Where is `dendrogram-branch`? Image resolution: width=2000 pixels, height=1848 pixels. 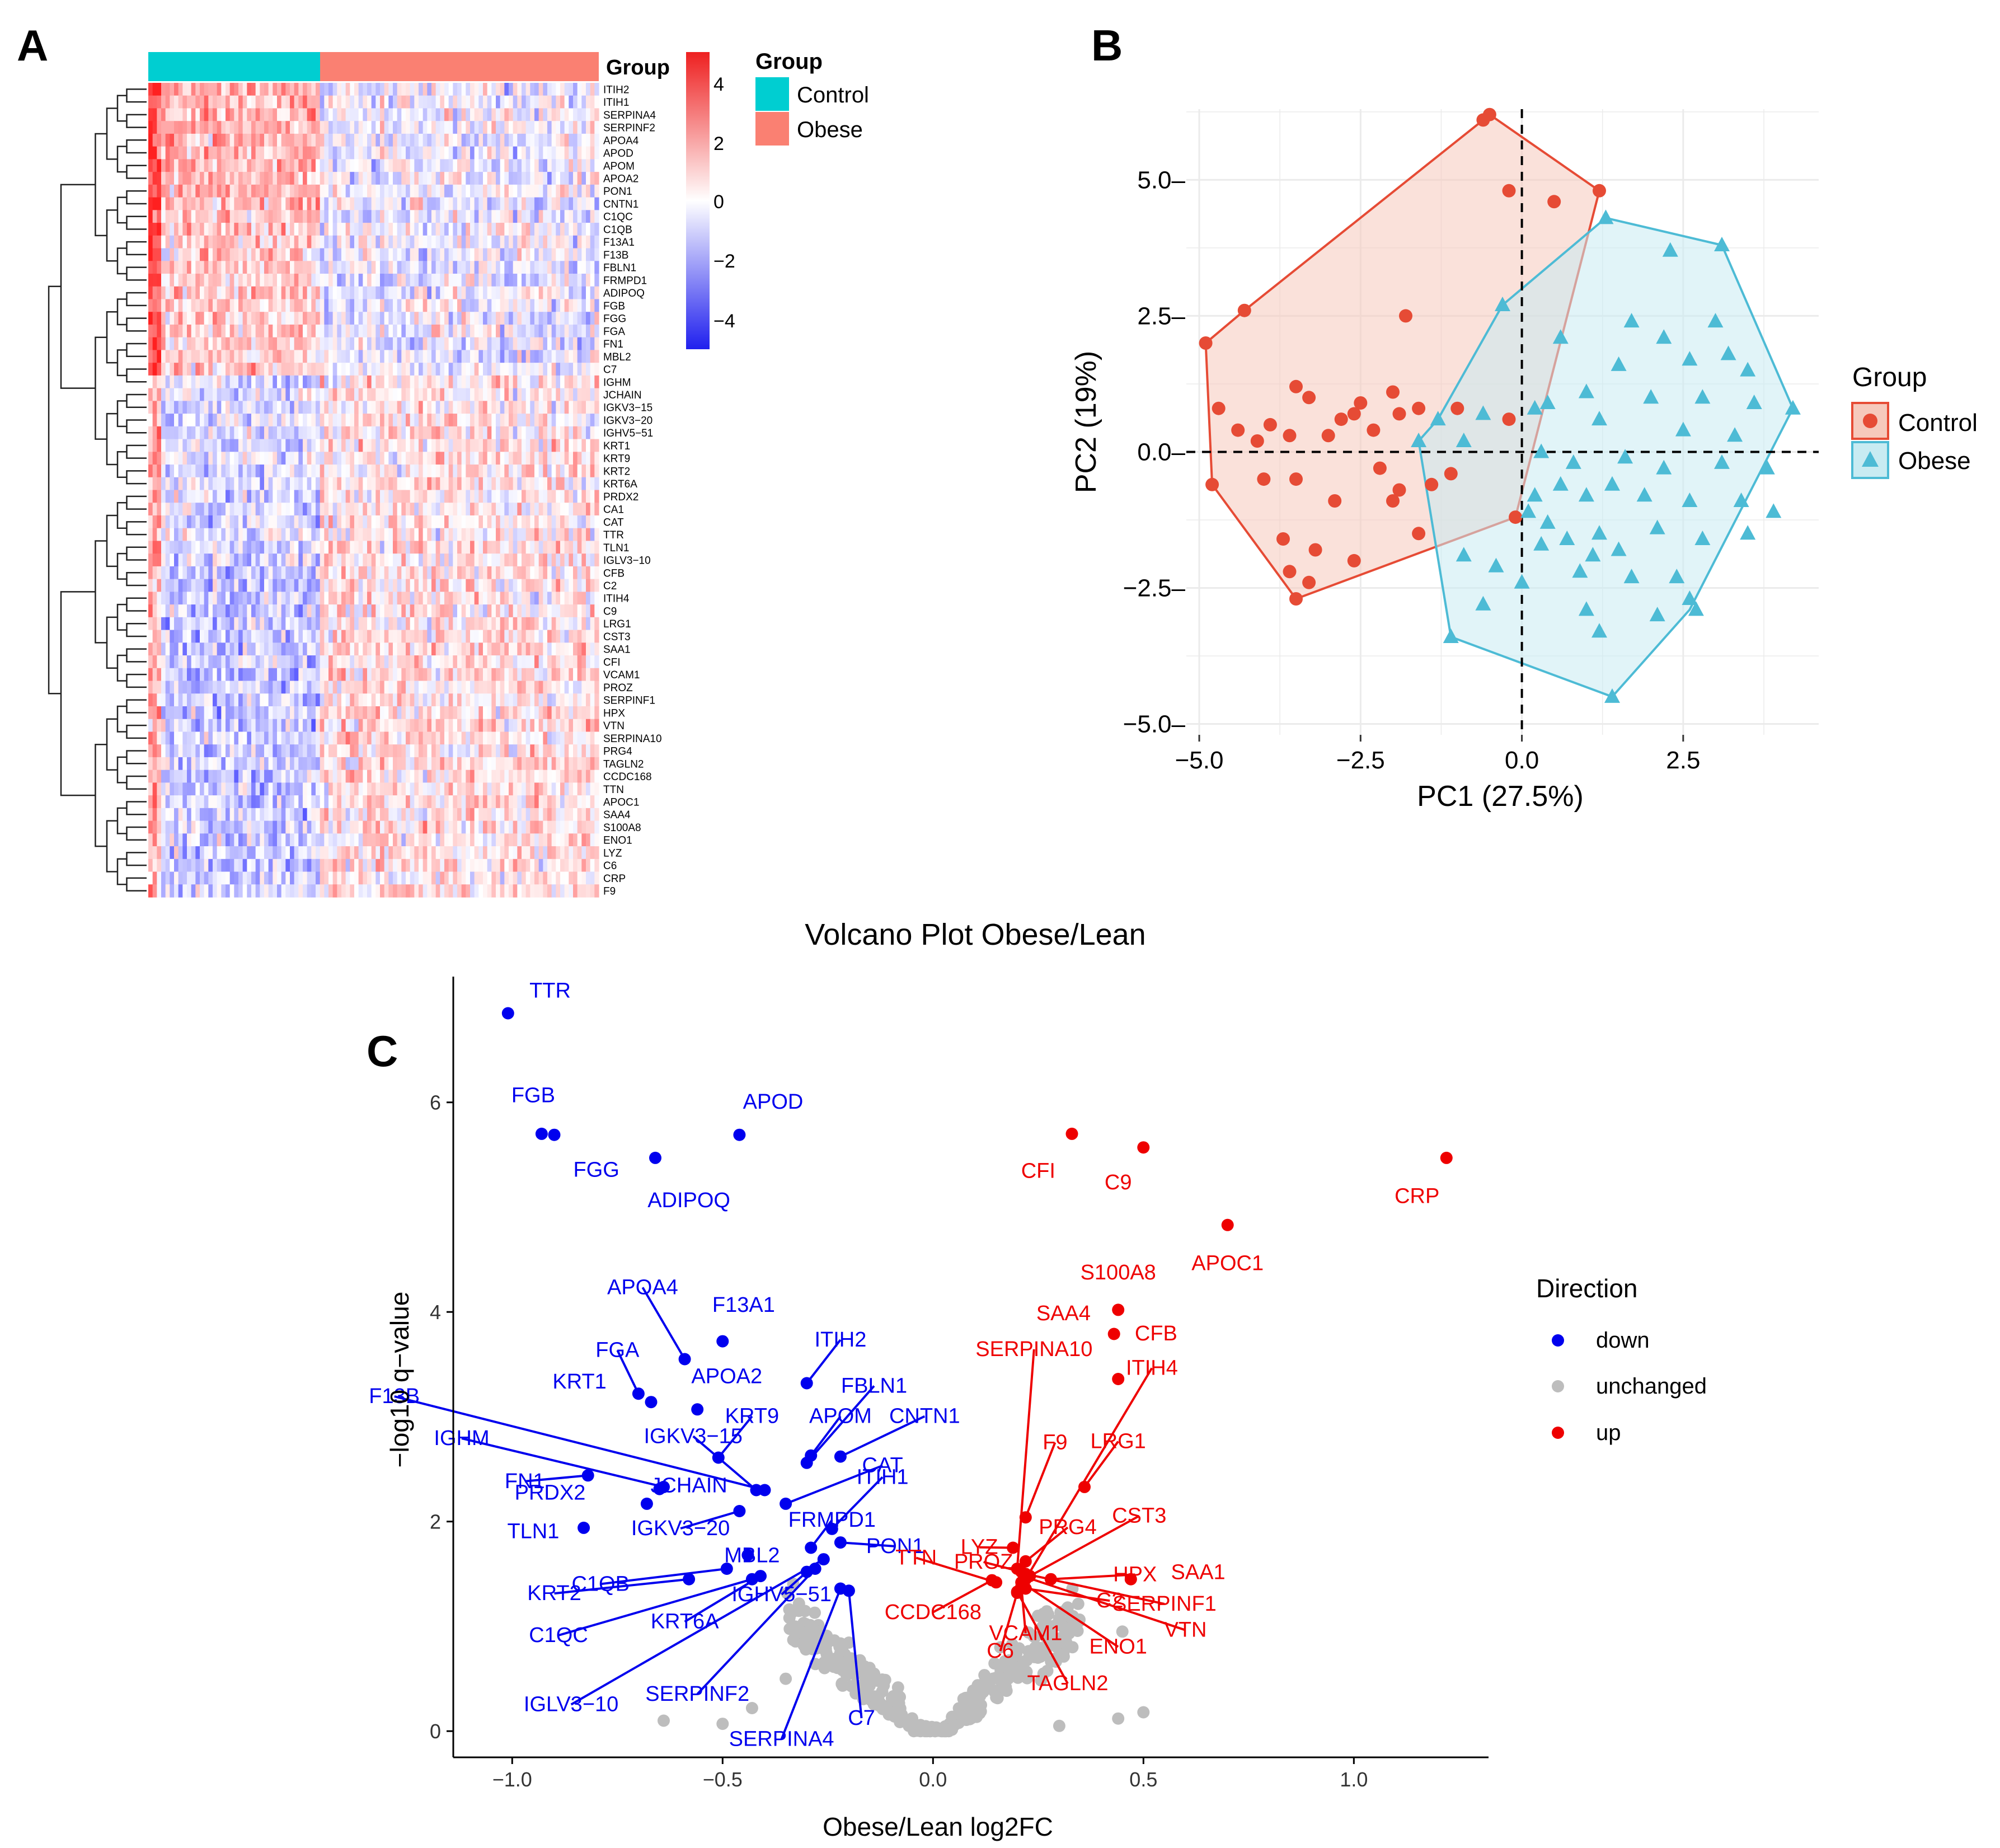 dendrogram-branch is located at coordinates (112, 235).